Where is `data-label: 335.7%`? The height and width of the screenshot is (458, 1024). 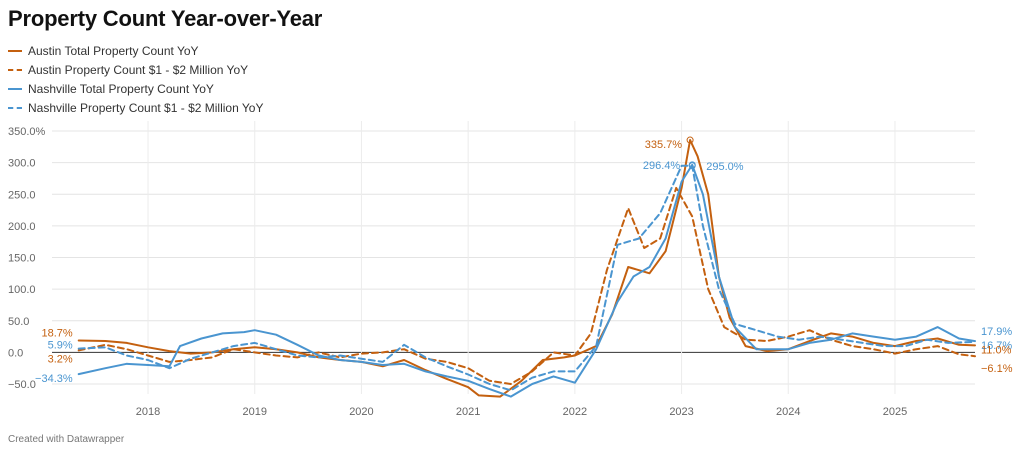
data-label: 335.7% is located at coordinates (664, 145).